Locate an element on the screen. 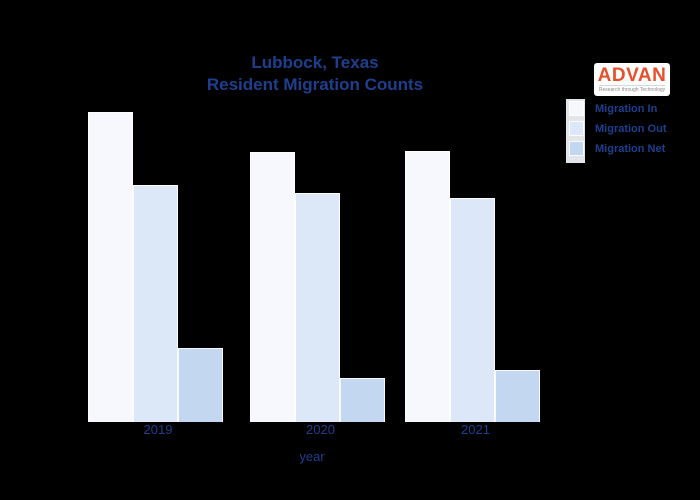  chart-title-line1: Lubbock, Texas is located at coordinates (315, 62).